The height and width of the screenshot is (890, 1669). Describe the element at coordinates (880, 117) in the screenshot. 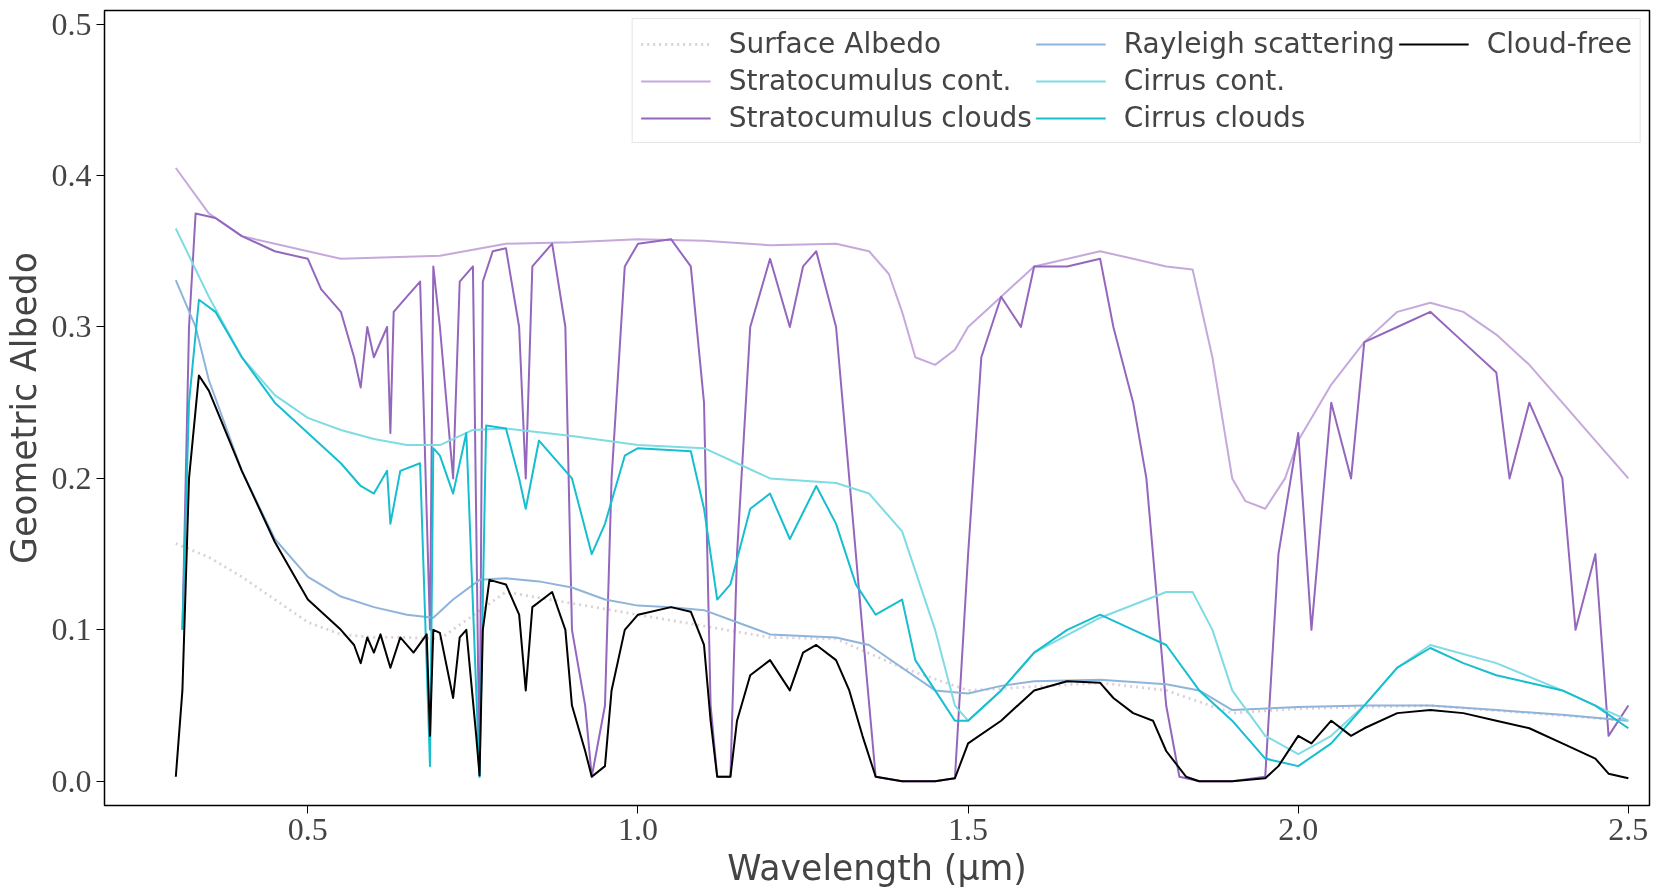

I see `legend-label: Stratocumulus clouds` at that location.